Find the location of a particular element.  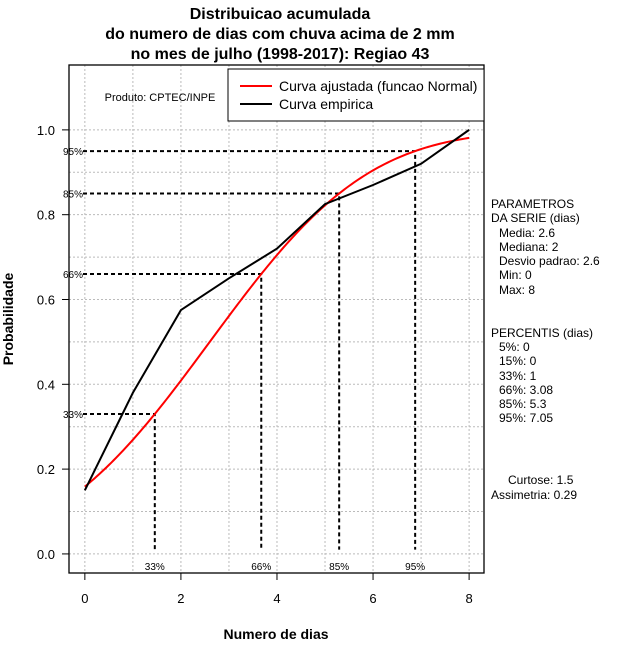

legend-box is located at coordinates (356, 95).